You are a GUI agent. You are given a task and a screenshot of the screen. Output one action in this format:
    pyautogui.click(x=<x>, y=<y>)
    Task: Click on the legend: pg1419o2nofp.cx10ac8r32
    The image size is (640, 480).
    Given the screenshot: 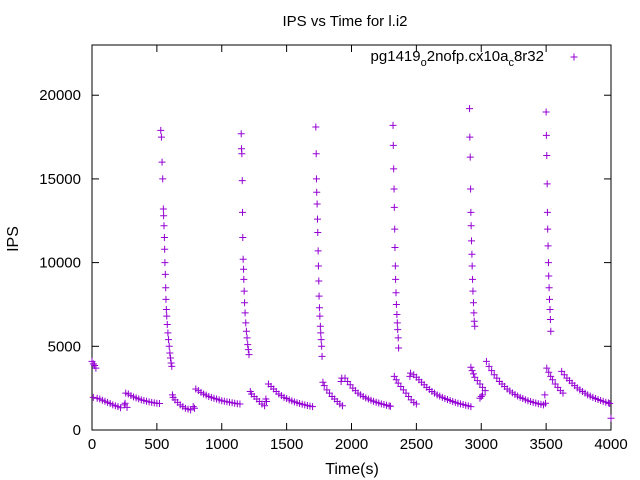 What is the action you would take?
    pyautogui.click(x=474, y=58)
    